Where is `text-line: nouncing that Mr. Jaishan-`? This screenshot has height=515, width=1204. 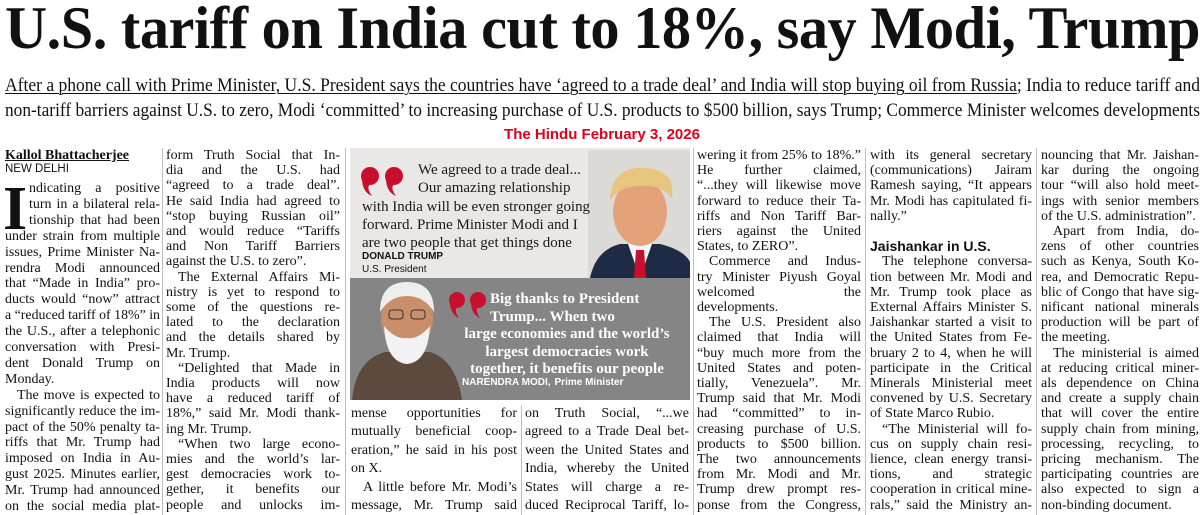 text-line: nouncing that Mr. Jaishan- is located at coordinates (1120, 155).